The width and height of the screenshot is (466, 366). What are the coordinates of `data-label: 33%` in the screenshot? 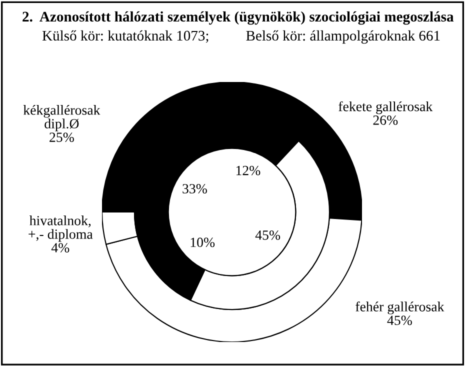 It's located at (194, 189).